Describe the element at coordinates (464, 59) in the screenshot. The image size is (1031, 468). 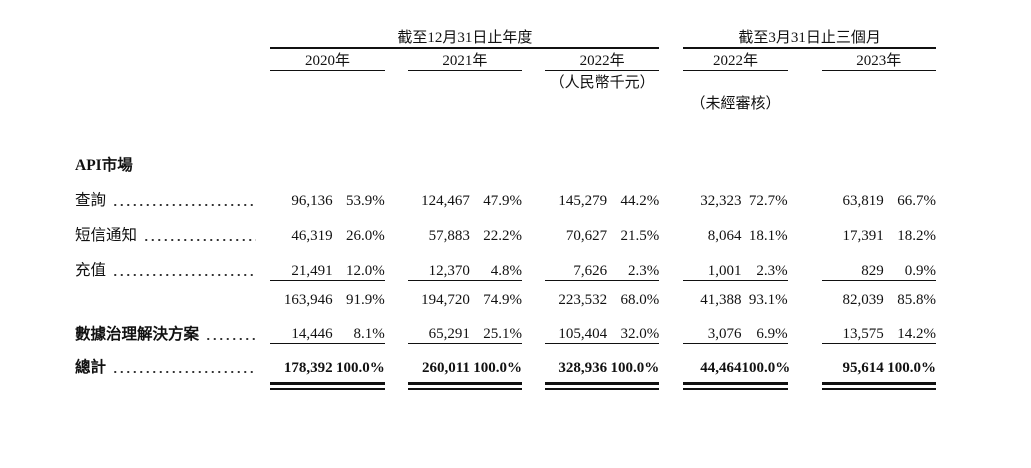
I see `year-col-2021: 2021年` at that location.